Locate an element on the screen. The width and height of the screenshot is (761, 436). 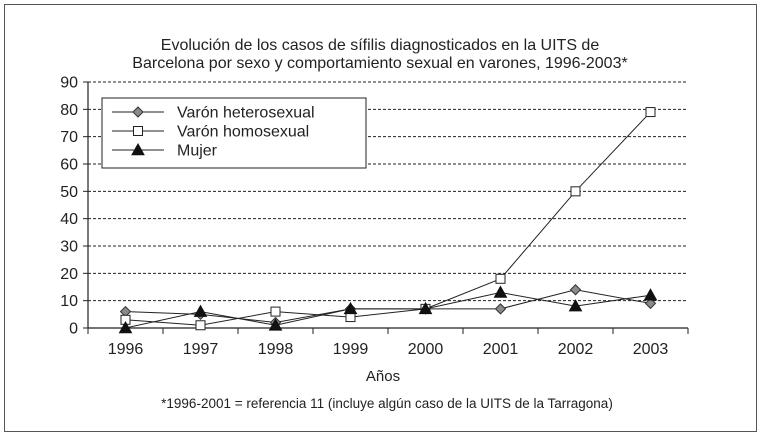
x-axis-label: Años is located at coordinates (383, 376).